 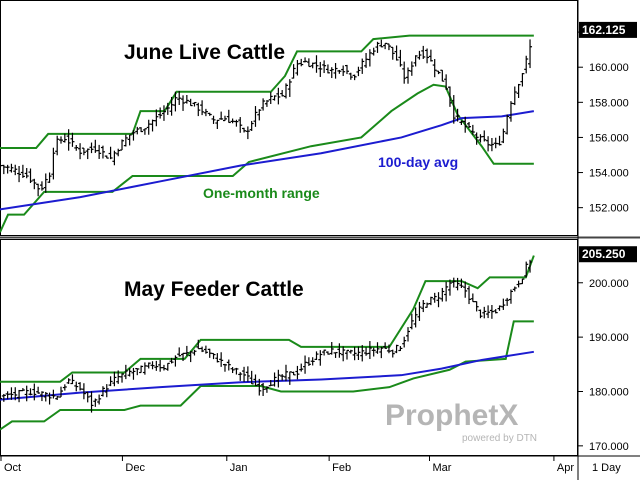 What do you see at coordinates (609, 68) in the screenshot?
I see `top-y-tick-label: 160.000` at bounding box center [609, 68].